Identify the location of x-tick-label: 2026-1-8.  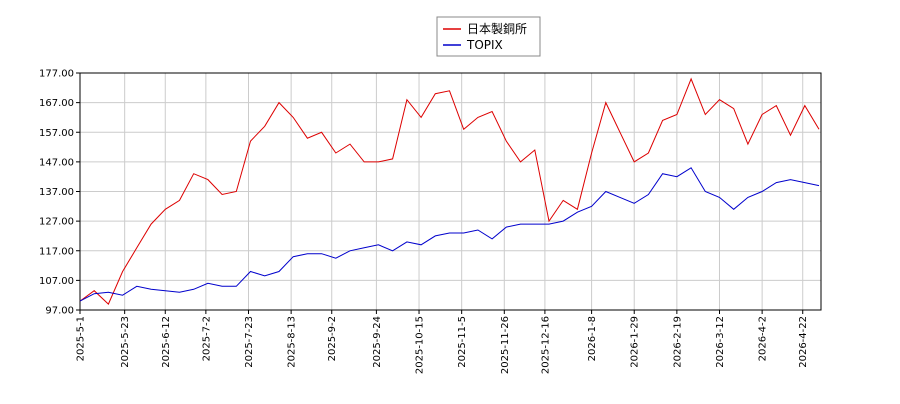
(592, 338).